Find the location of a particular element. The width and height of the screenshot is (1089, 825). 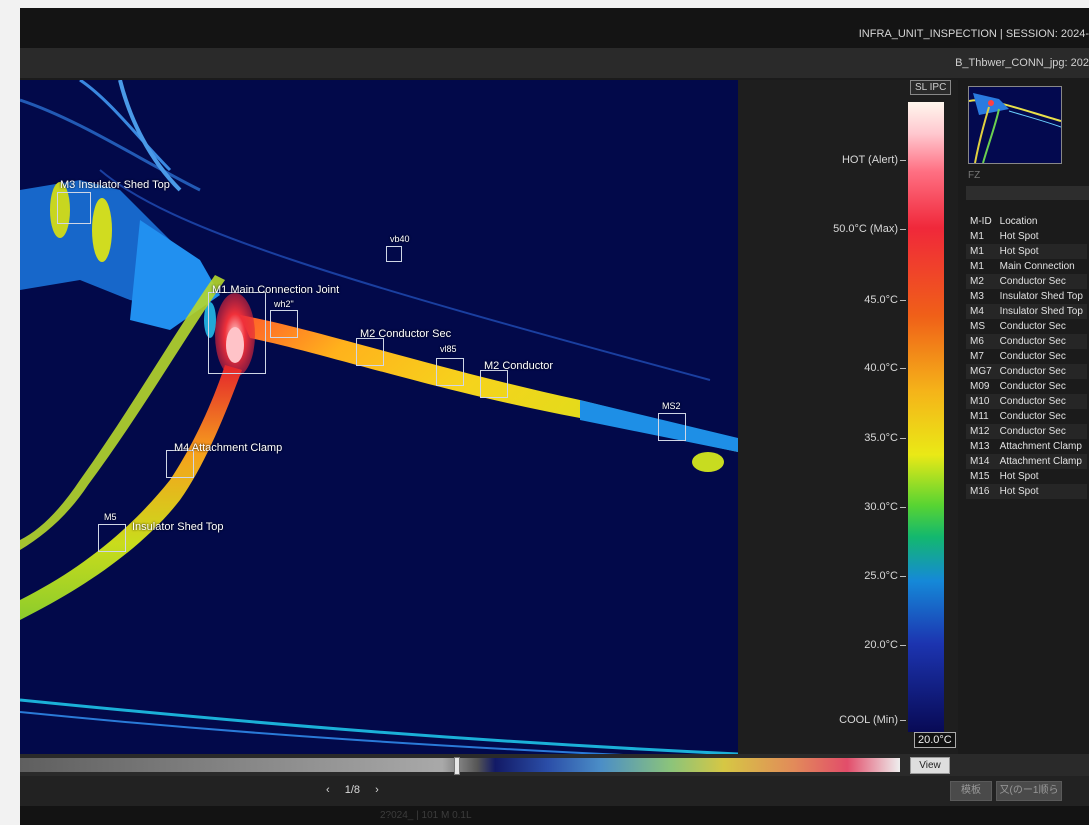

scale-tick-35: 35.0°C is located at coordinates (822, 438).